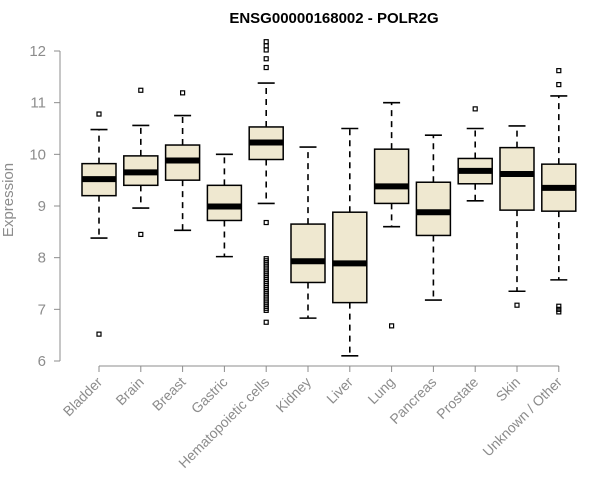 The image size is (600, 500). I want to click on x-tick-label: Kidney, so click(294, 395).